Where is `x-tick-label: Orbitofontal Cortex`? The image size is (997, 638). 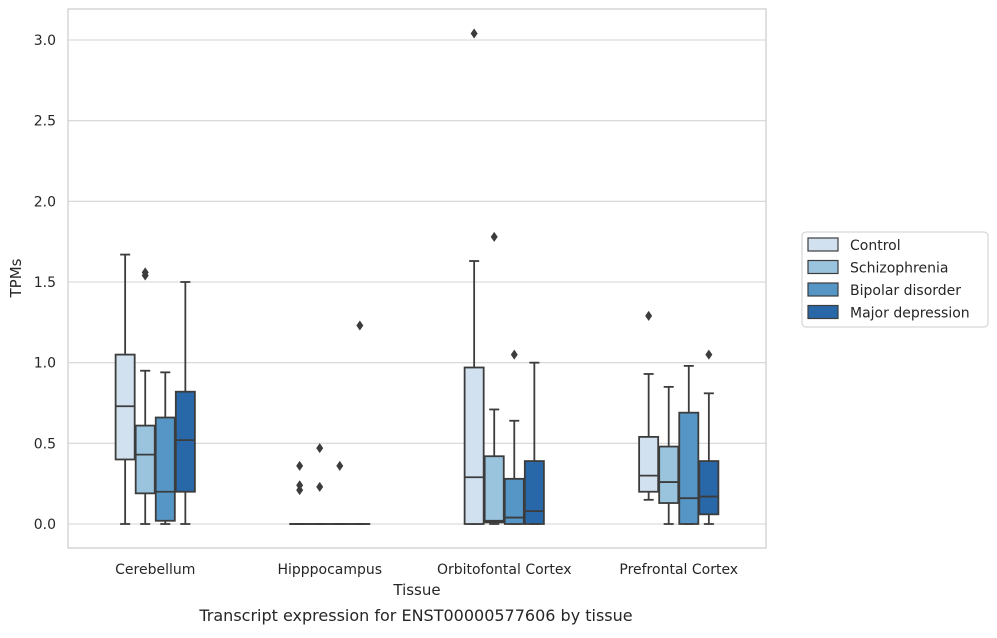 x-tick-label: Orbitofontal Cortex is located at coordinates (504, 570).